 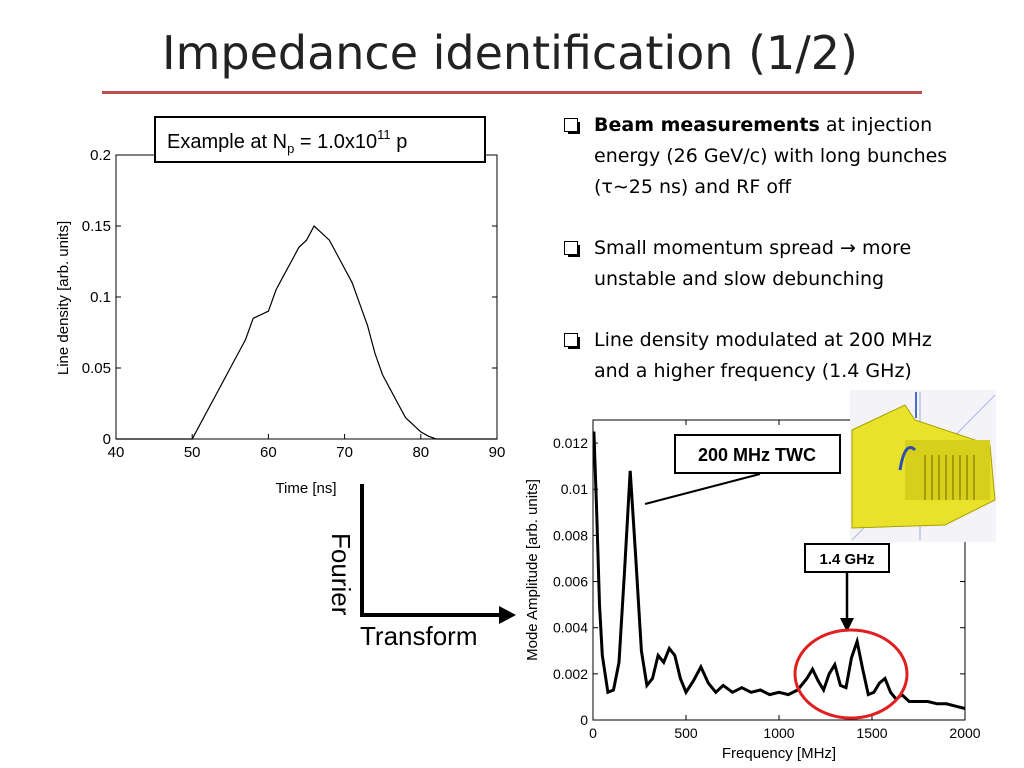 I want to click on time-xlabel: Time [ns], so click(x=305, y=488).